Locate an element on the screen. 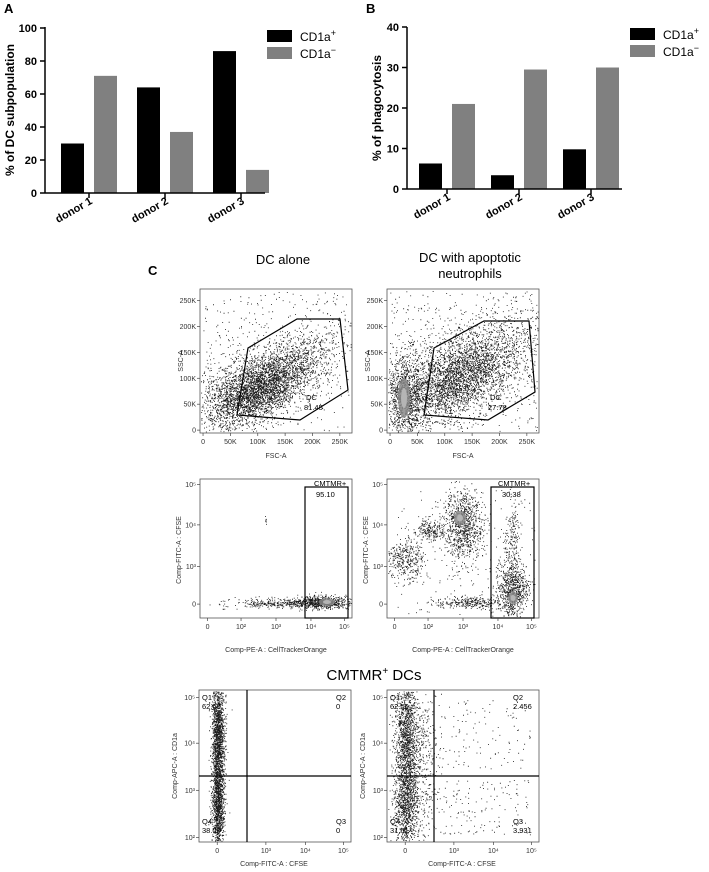 Image resolution: width=709 pixels, height=872 pixels. r3-right-ylabel: Comp-APC-A : CD1a is located at coordinates (363, 766).